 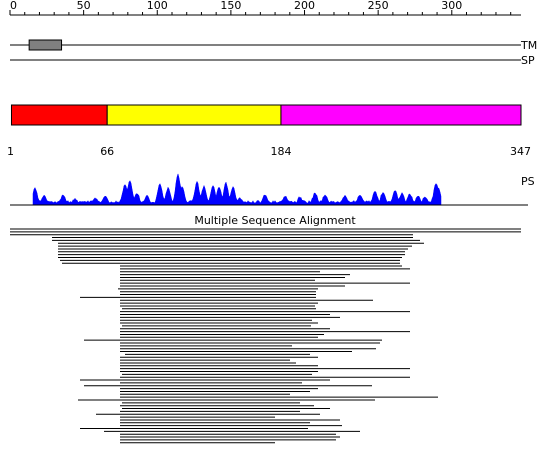 What do you see at coordinates (304, 6) in the screenshot?
I see `ruler-tick-label: 200` at bounding box center [304, 6].